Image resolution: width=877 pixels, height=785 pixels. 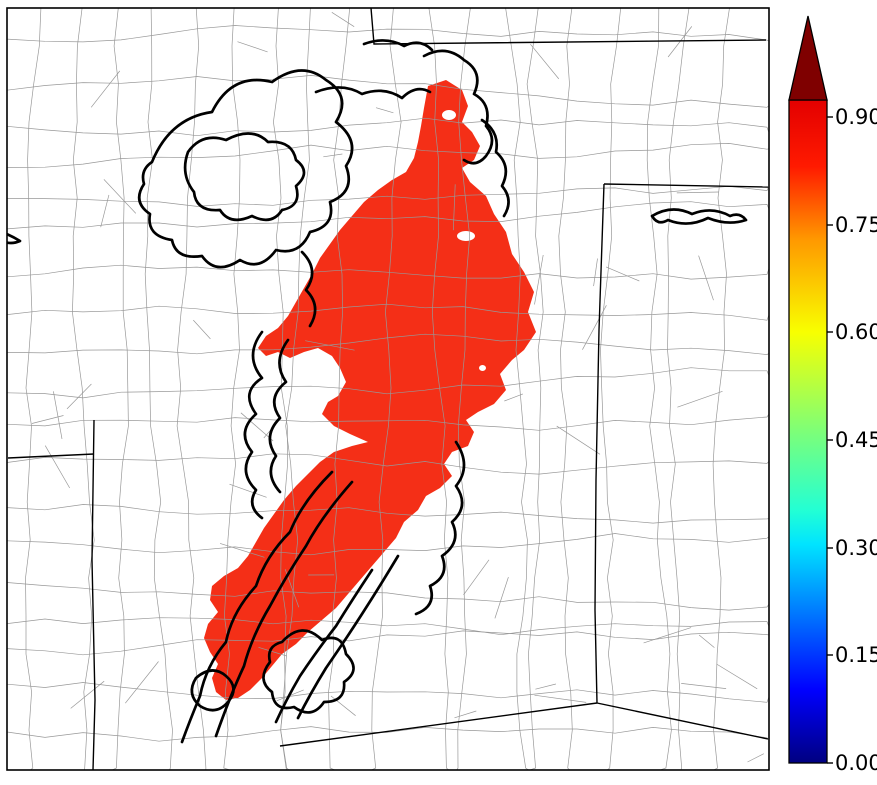 What do you see at coordinates (856, 440) in the screenshot?
I see `colorbar-tick-label: 0.45` at bounding box center [856, 440].